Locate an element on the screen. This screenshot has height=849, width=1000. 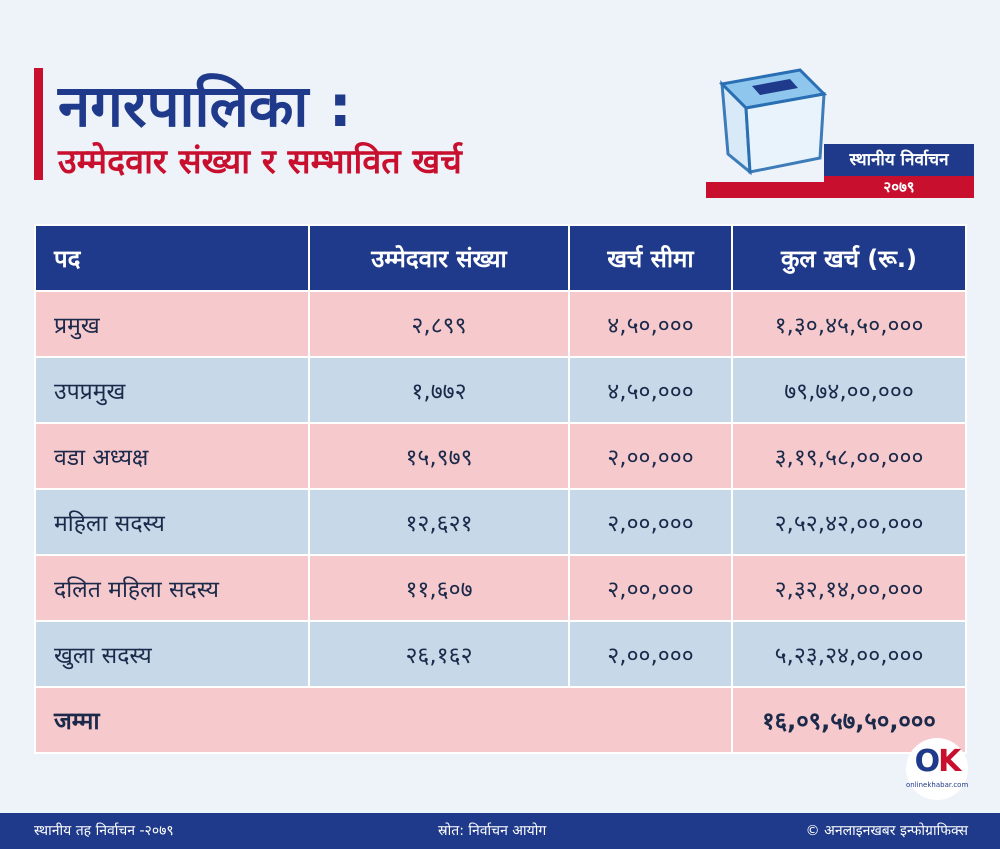
cell-total: १,३०,४५,५०,००० is located at coordinates (849, 324).